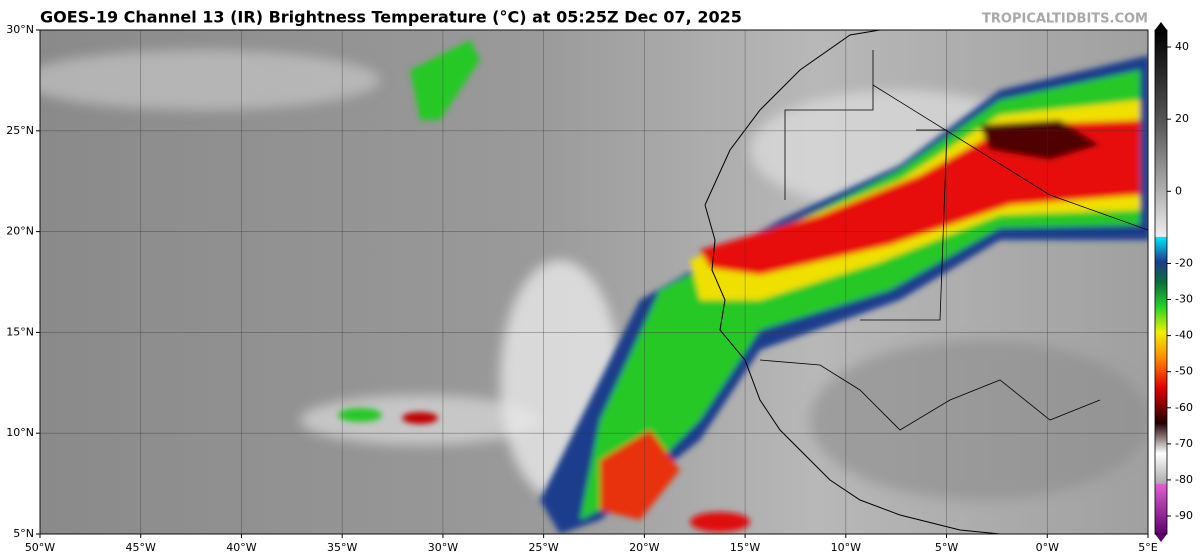  What do you see at coordinates (20, 29) in the screenshot?
I see `y-tick-label: 30°N` at bounding box center [20, 29].